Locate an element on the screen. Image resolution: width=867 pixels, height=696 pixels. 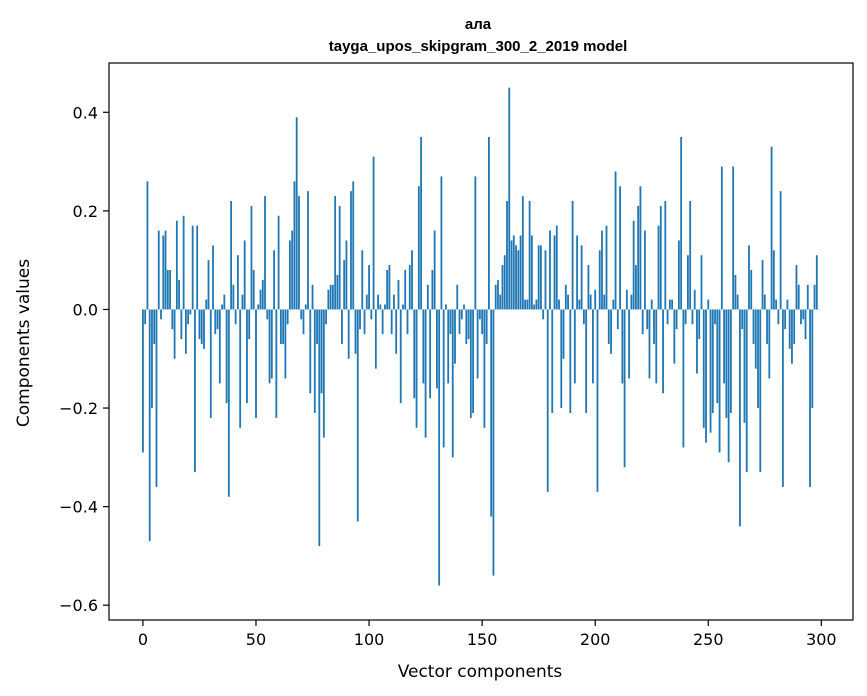
y-axis-ticks: −0.6 −0.4 −0.2 0.0 0.2 0.4 is located at coordinates (84, 359).